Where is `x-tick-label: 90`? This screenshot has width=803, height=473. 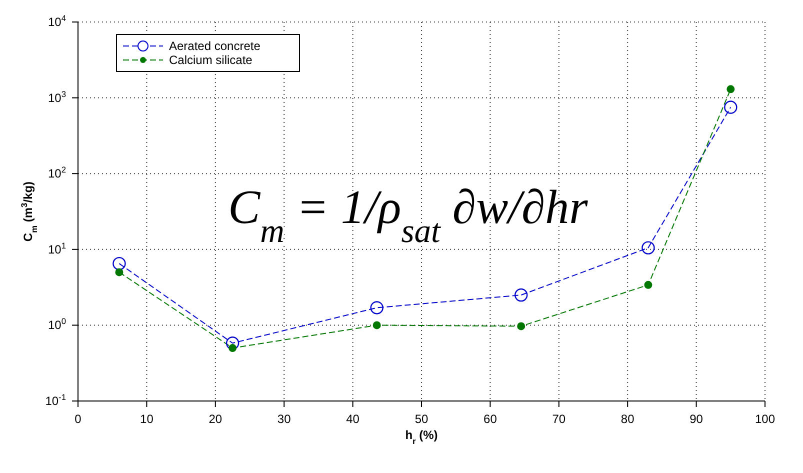
x-tick-label: 90 is located at coordinates (697, 419).